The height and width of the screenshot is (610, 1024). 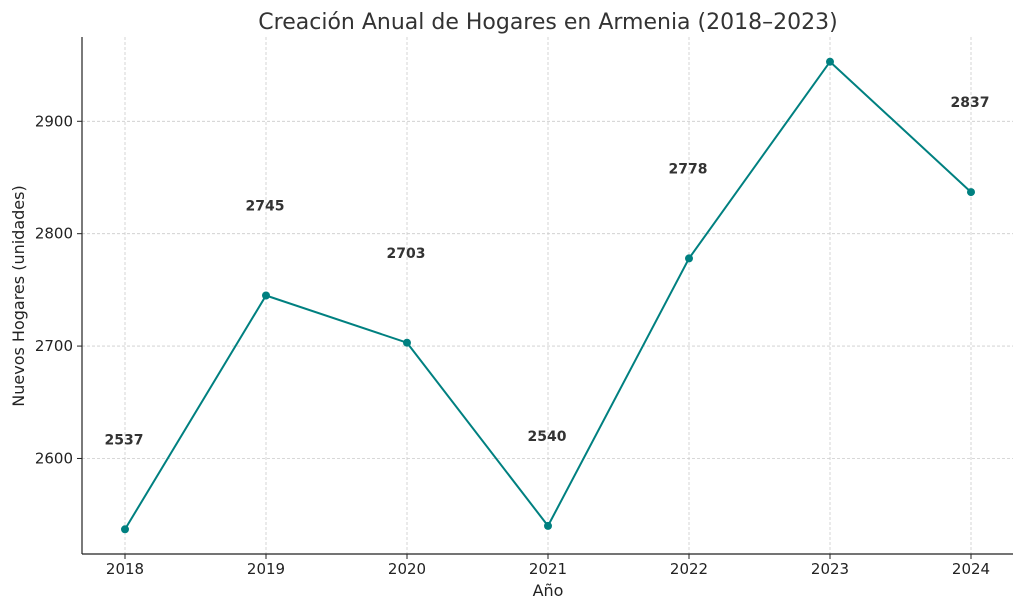 I want to click on y-tick-label: 2700, so click(x=54, y=346).